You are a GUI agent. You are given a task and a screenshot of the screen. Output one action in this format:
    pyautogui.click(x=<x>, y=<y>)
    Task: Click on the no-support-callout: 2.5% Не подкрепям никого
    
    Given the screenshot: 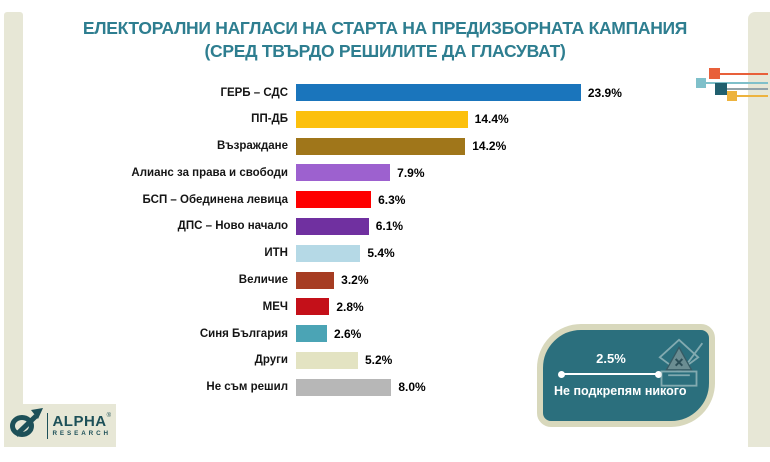 What is the action you would take?
    pyautogui.click(x=626, y=375)
    